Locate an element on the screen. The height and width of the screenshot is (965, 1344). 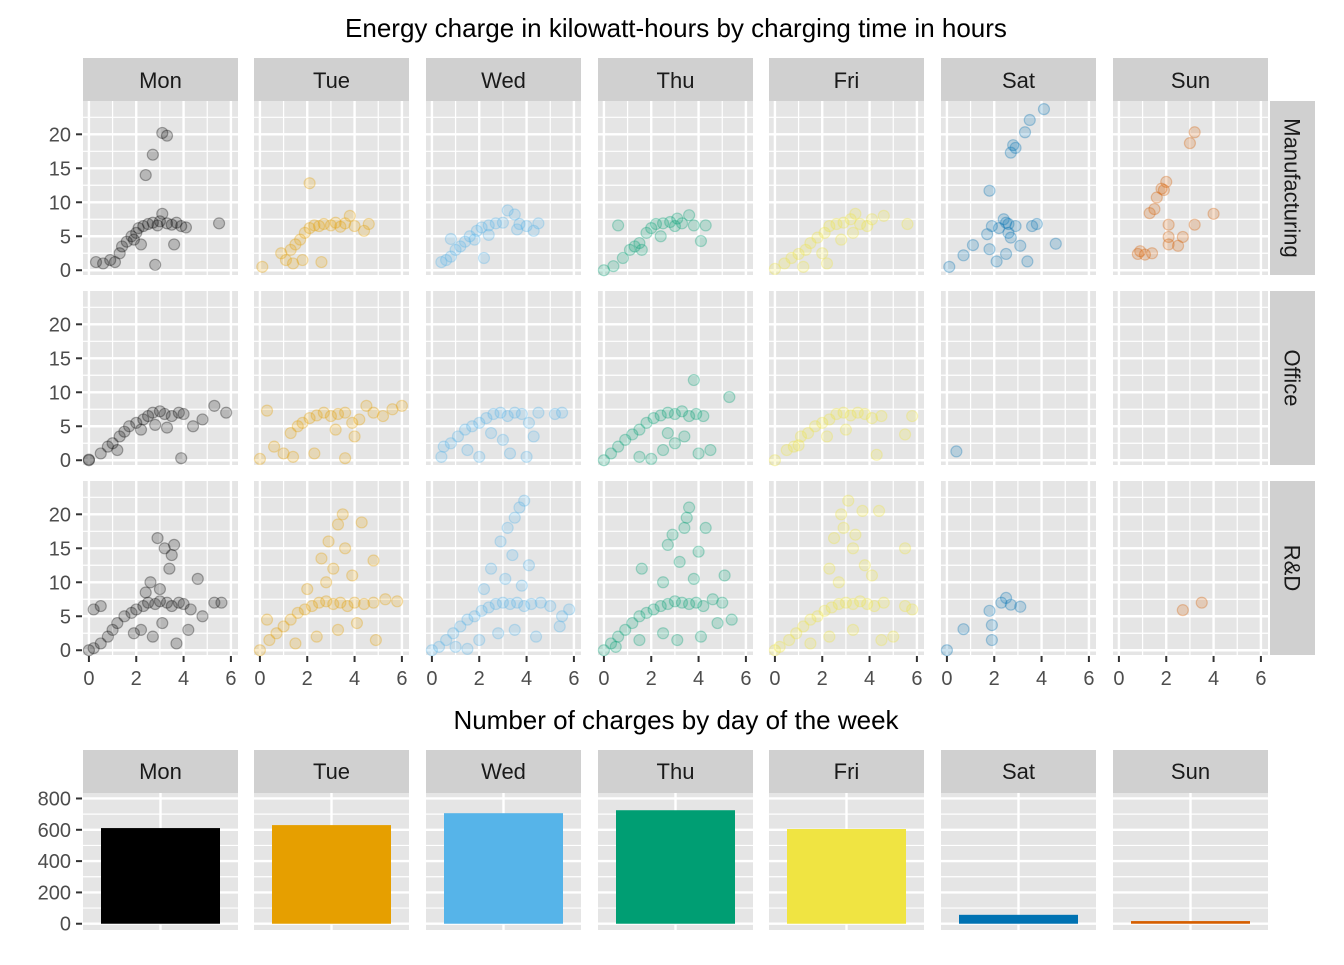
panel-Manufacturing-Mon is located at coordinates (160, 188).